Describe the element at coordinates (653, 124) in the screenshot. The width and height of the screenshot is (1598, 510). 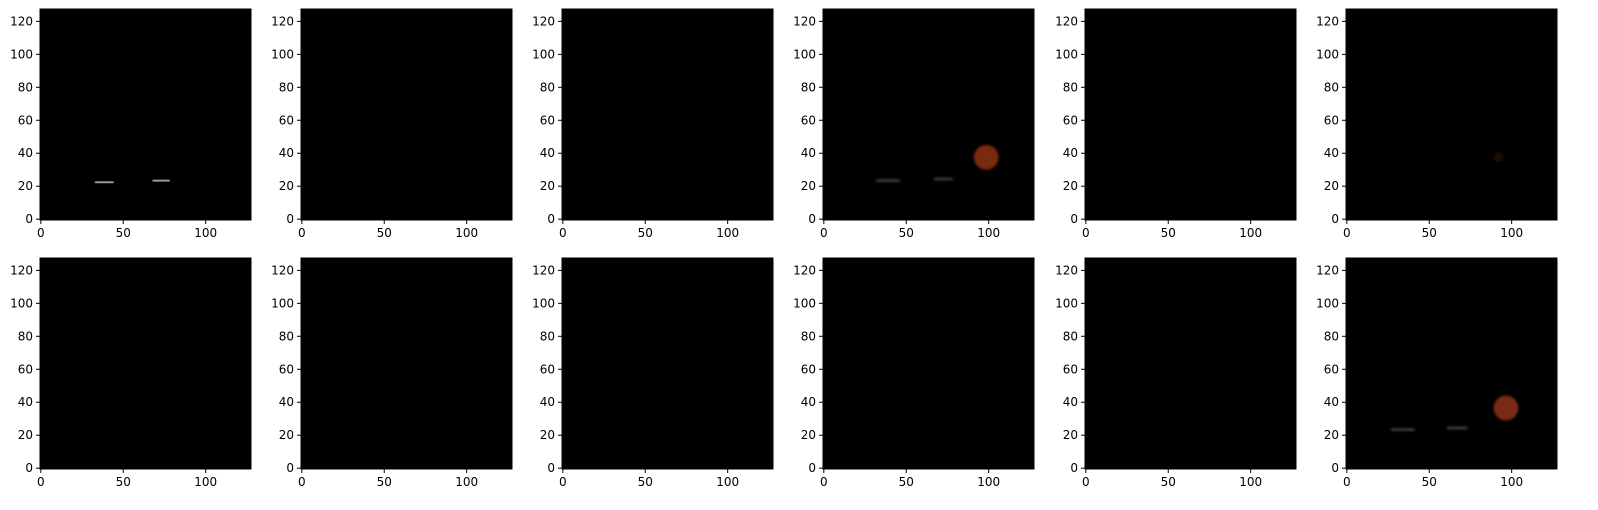
I see `panel-r0-c2: 0 50 100 0 20 40 60 80 100 120` at that location.